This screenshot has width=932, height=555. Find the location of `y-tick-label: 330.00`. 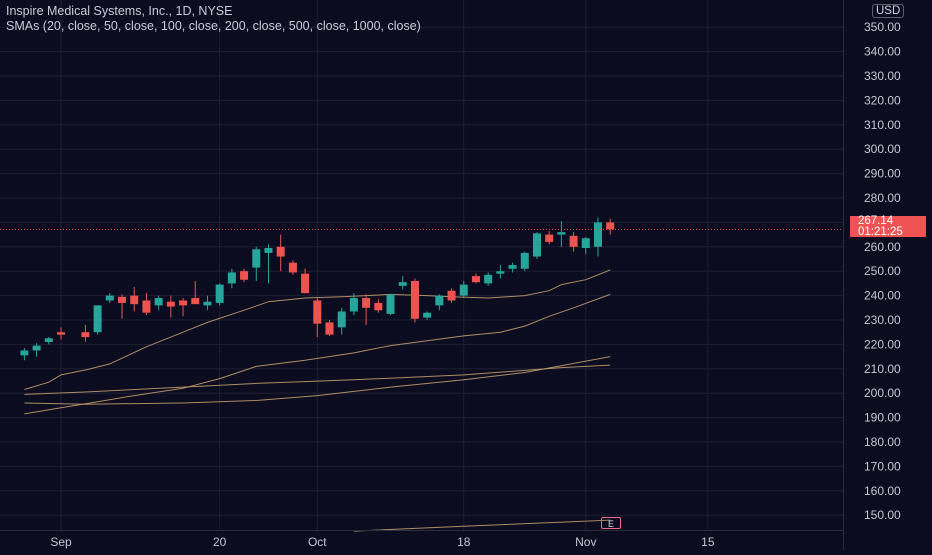

y-tick-label: 330.00 is located at coordinates (882, 76).